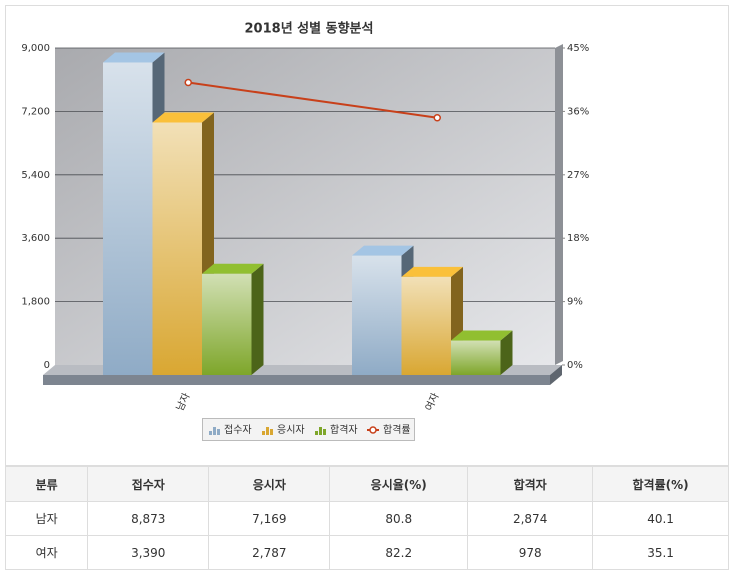 This screenshot has height=572, width=734. I want to click on right-edge, so click(559, 204).